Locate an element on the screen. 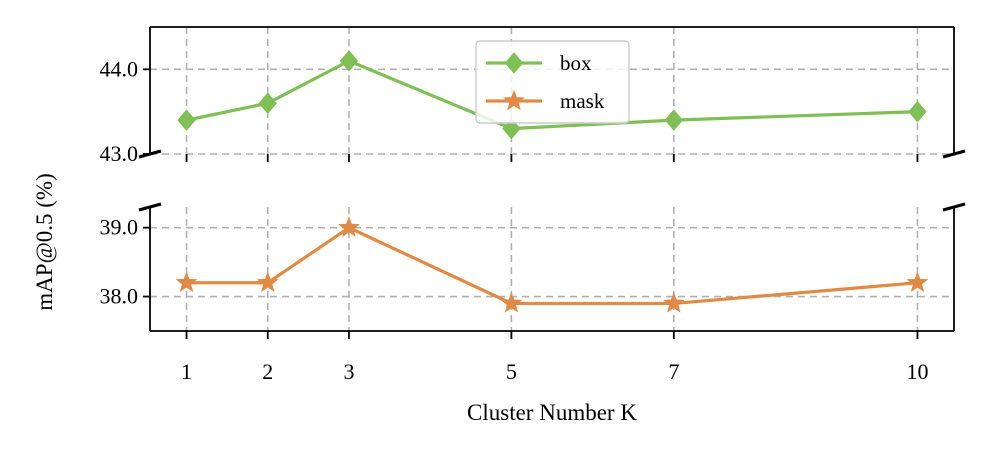  legend-label-box: box is located at coordinates (576, 63).